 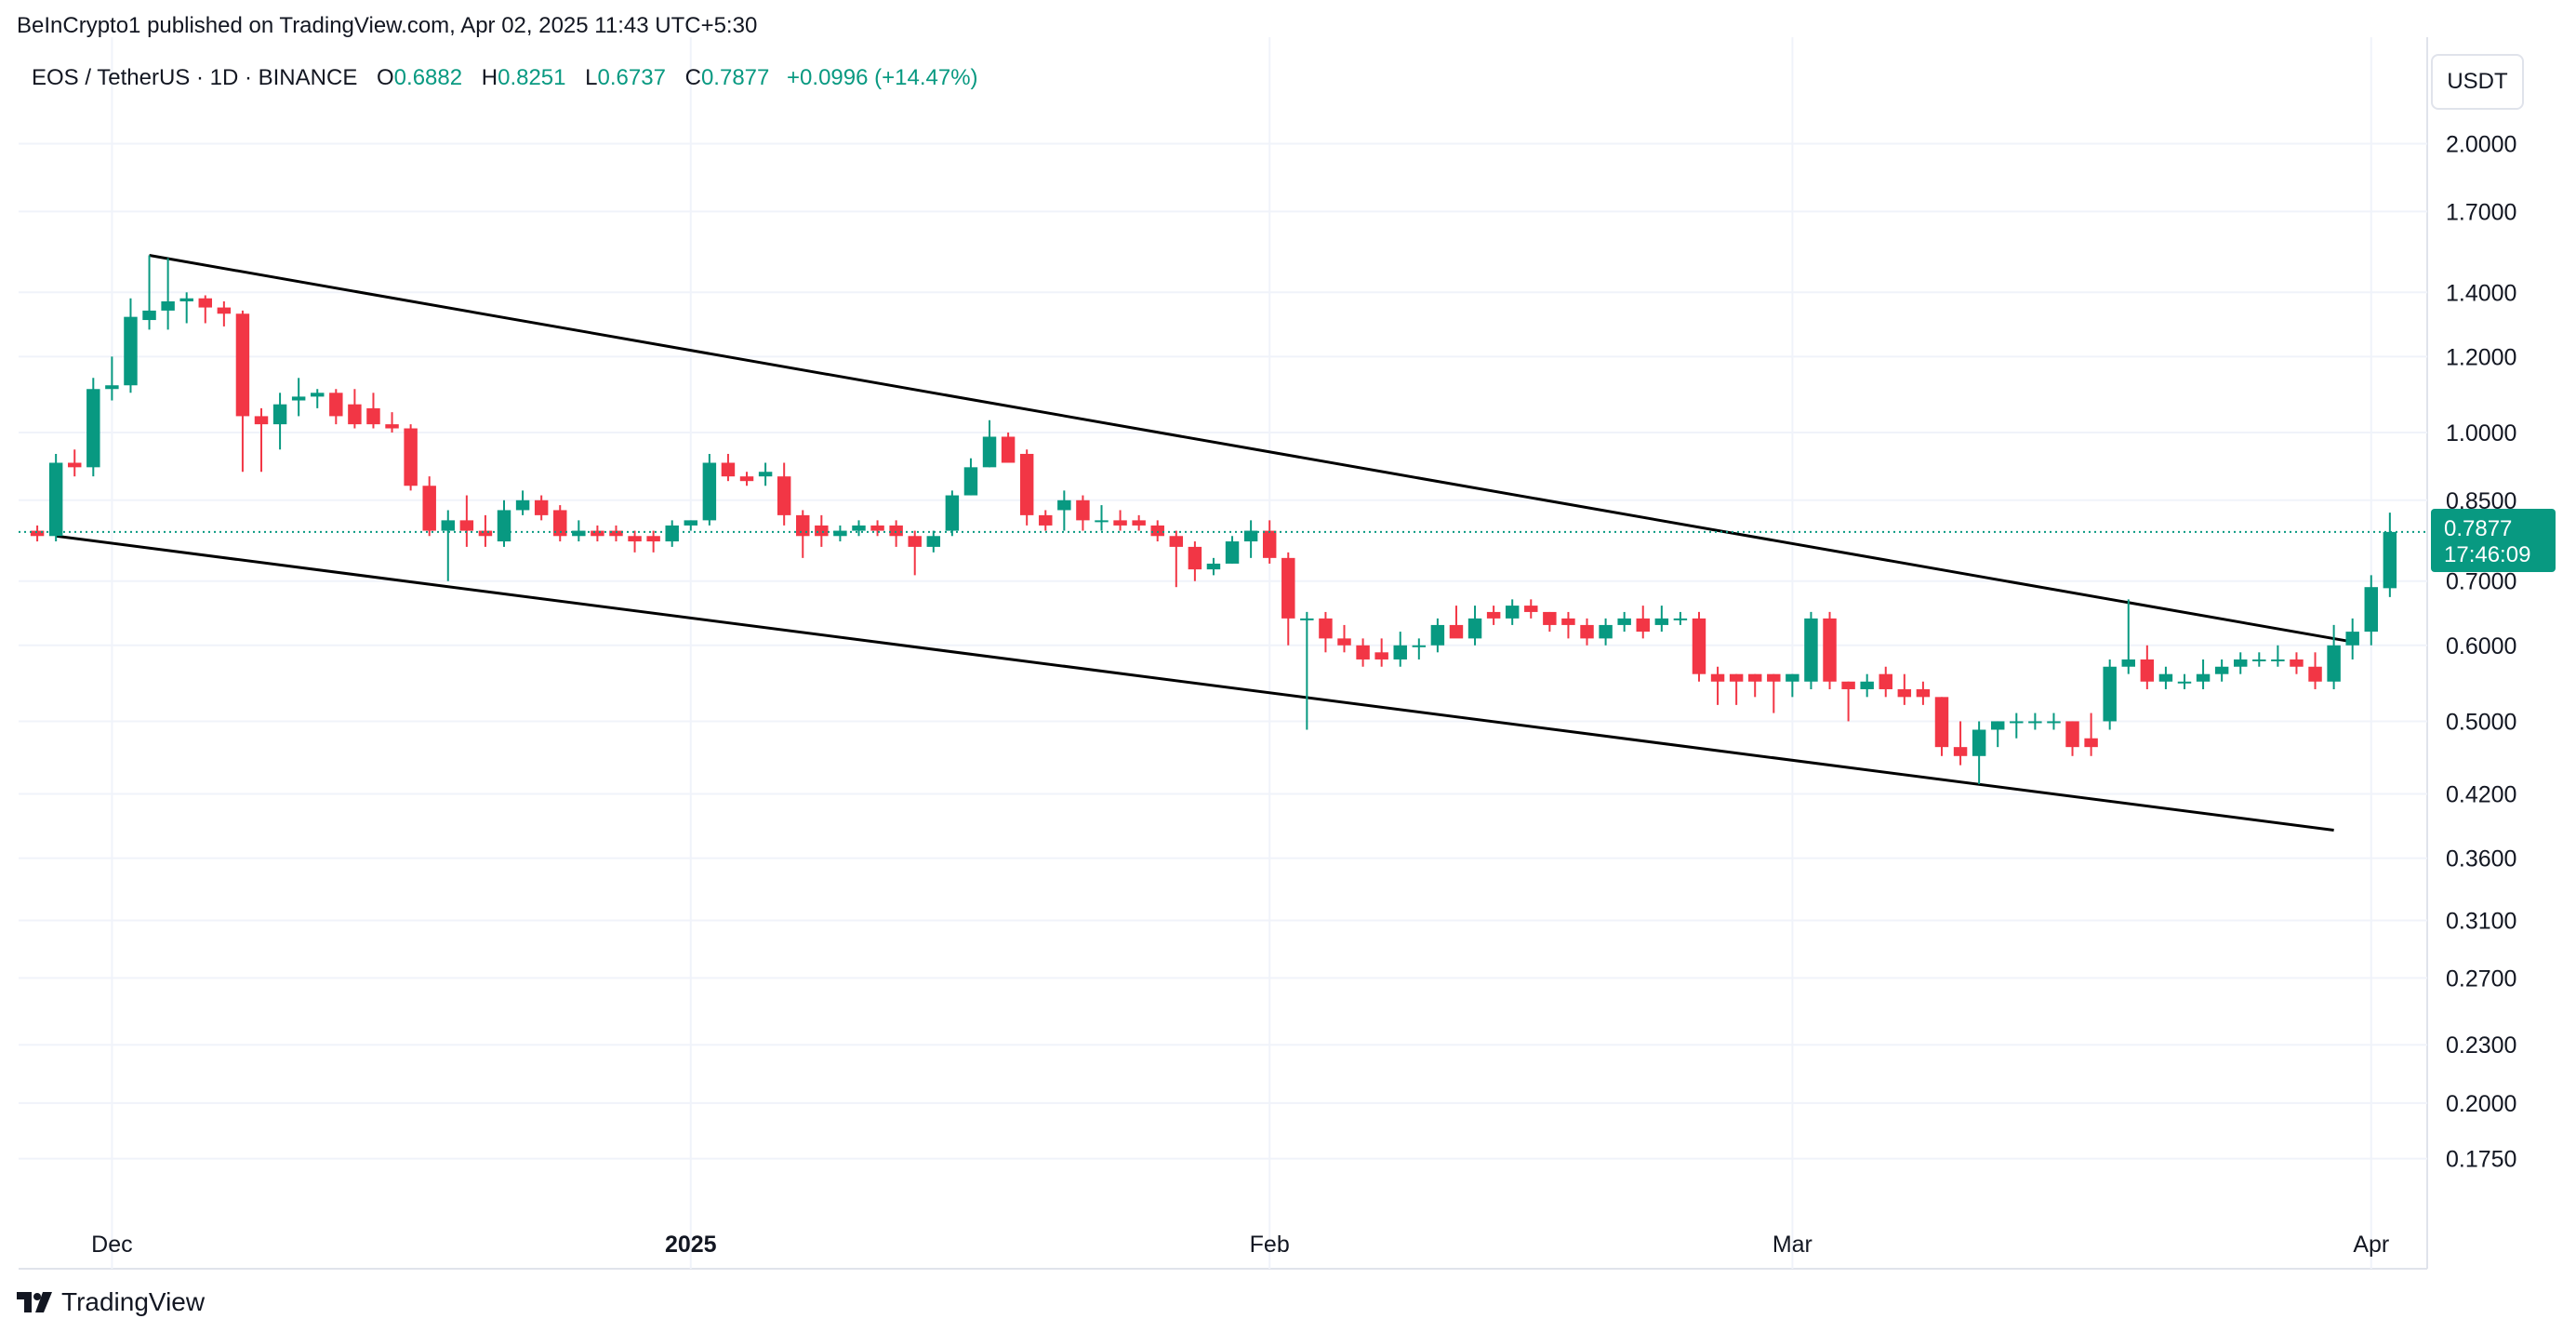 What do you see at coordinates (532, 77) in the screenshot?
I see `high-value: 0.8251` at bounding box center [532, 77].